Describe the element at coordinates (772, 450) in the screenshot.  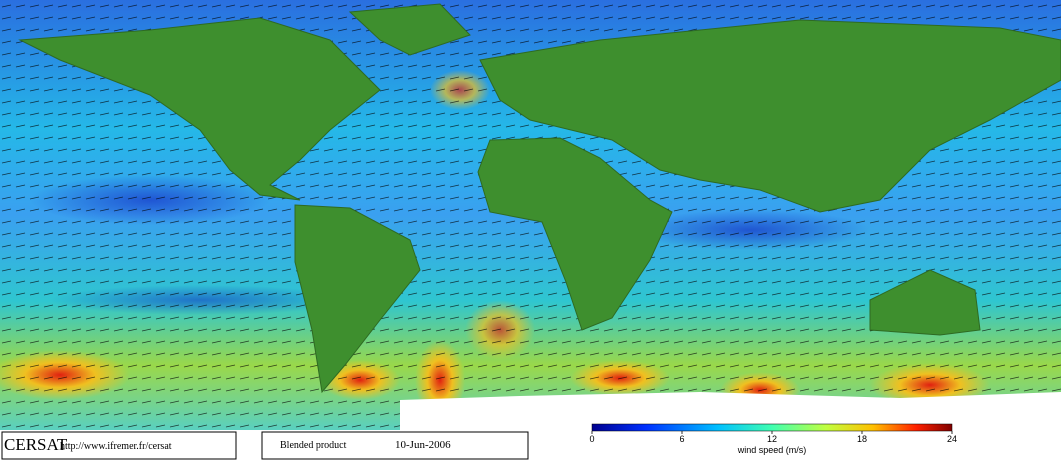
I see `colorbar-label: wind speed (m/s)` at that location.